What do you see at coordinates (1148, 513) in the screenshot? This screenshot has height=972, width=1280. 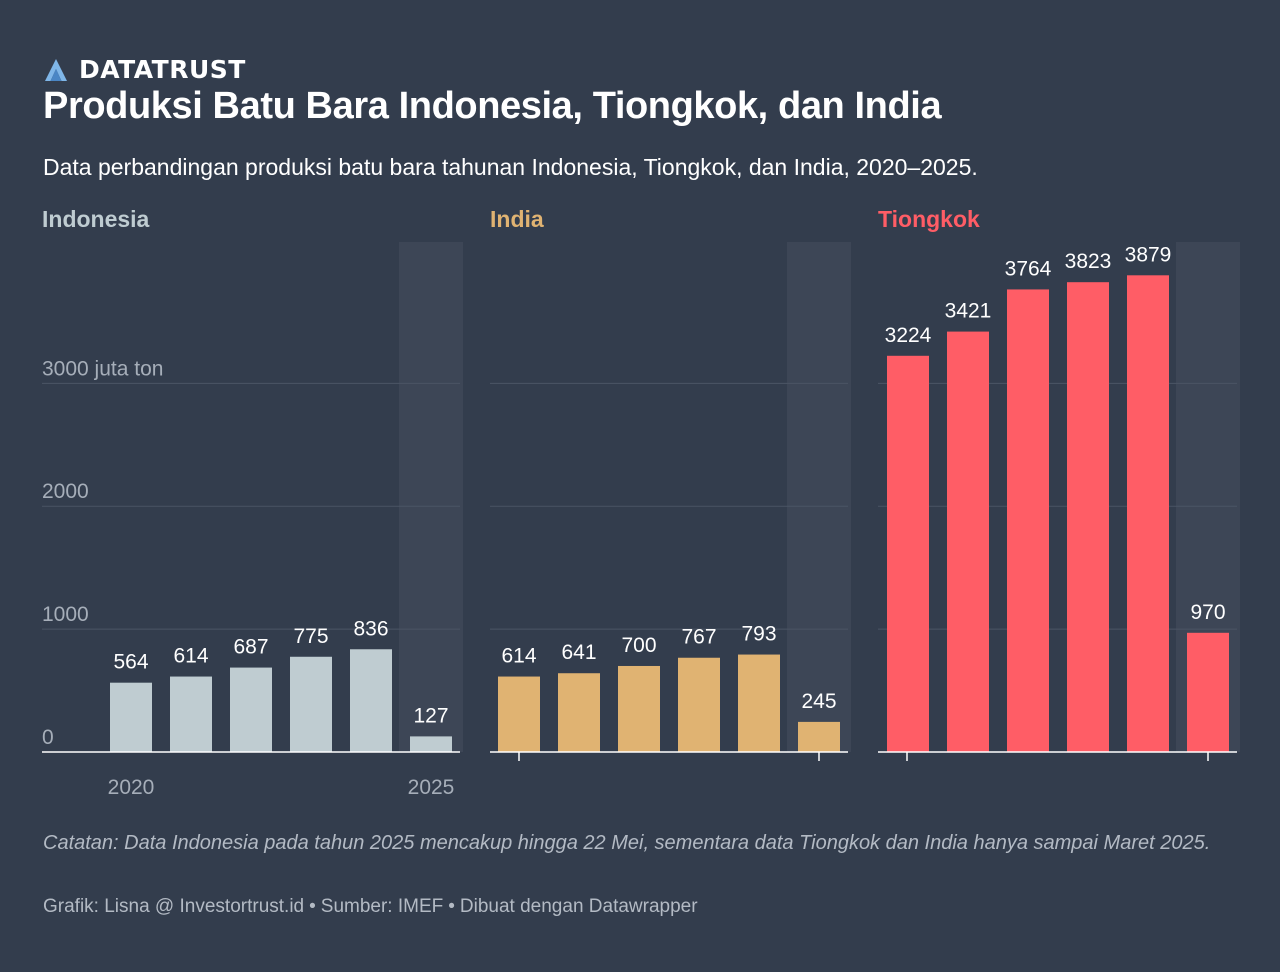 I see `bar-tiongkok-2024` at bounding box center [1148, 513].